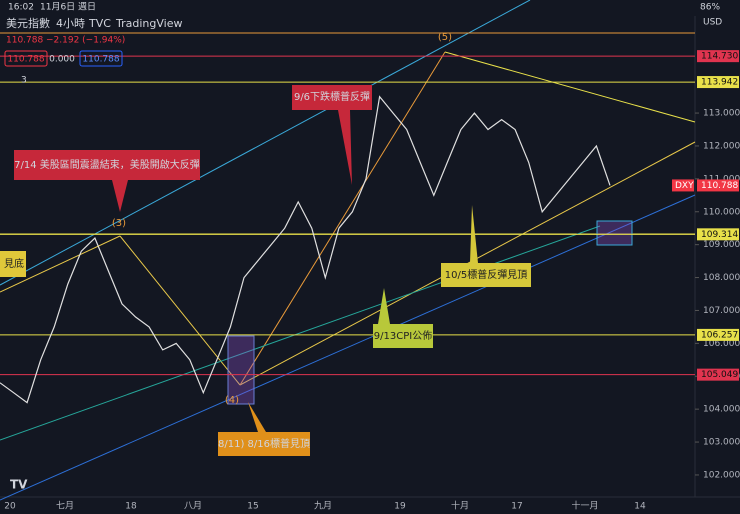  I want to click on y-tick-label: 106.000, so click(721, 344).